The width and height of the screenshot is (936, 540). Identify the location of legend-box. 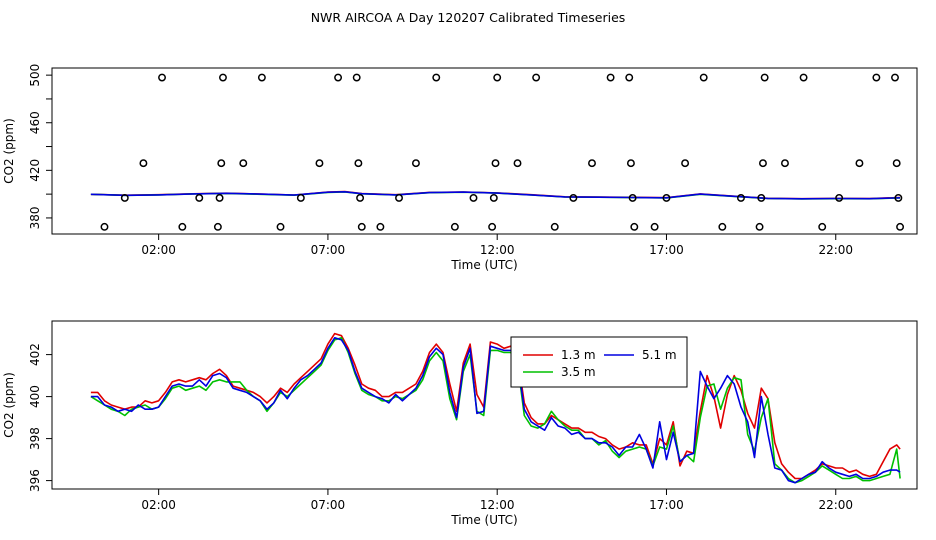
(599, 362).